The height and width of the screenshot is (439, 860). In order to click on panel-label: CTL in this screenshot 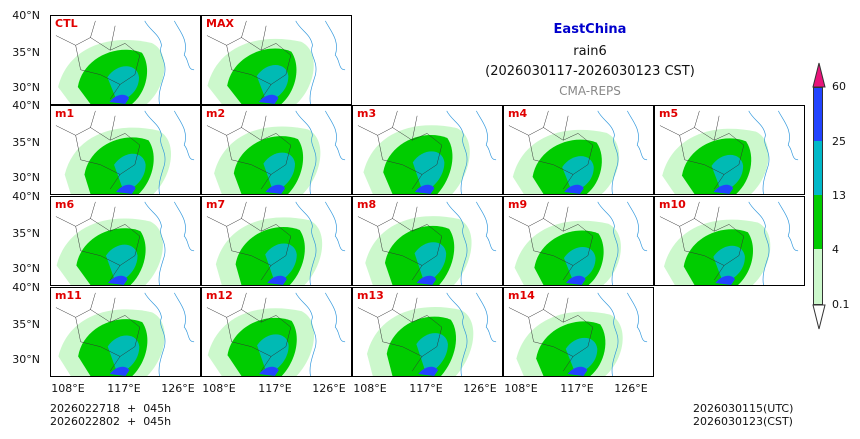, I will do `click(66, 23)`.